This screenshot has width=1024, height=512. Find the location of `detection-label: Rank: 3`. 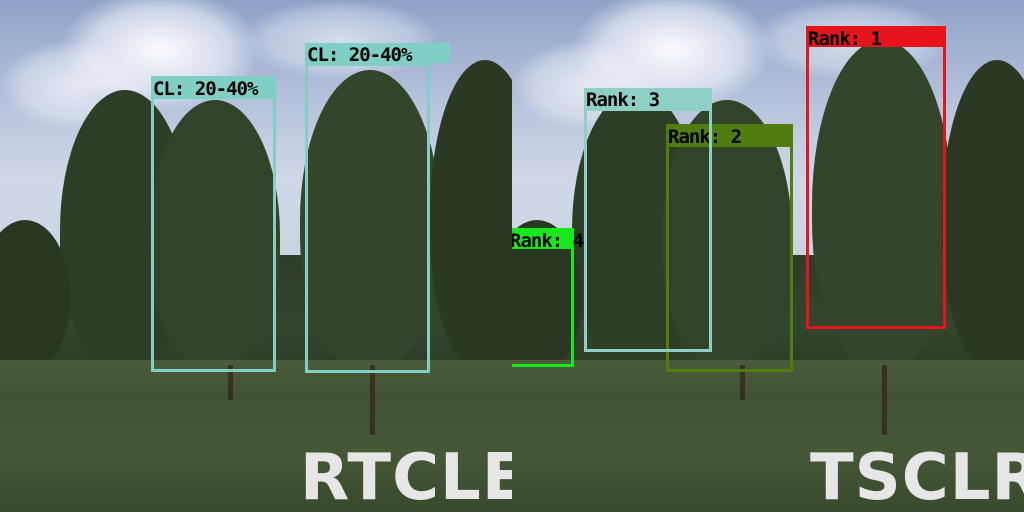

detection-label: Rank: 3 is located at coordinates (623, 100).